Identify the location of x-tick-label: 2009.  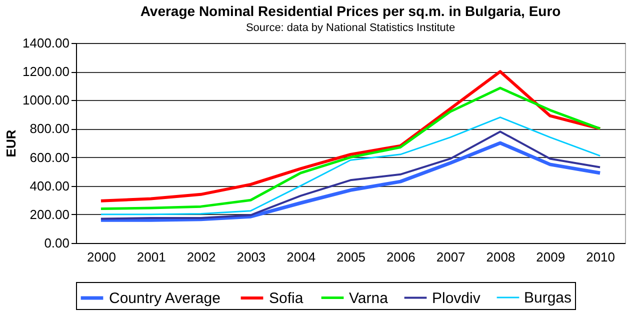
(551, 257).